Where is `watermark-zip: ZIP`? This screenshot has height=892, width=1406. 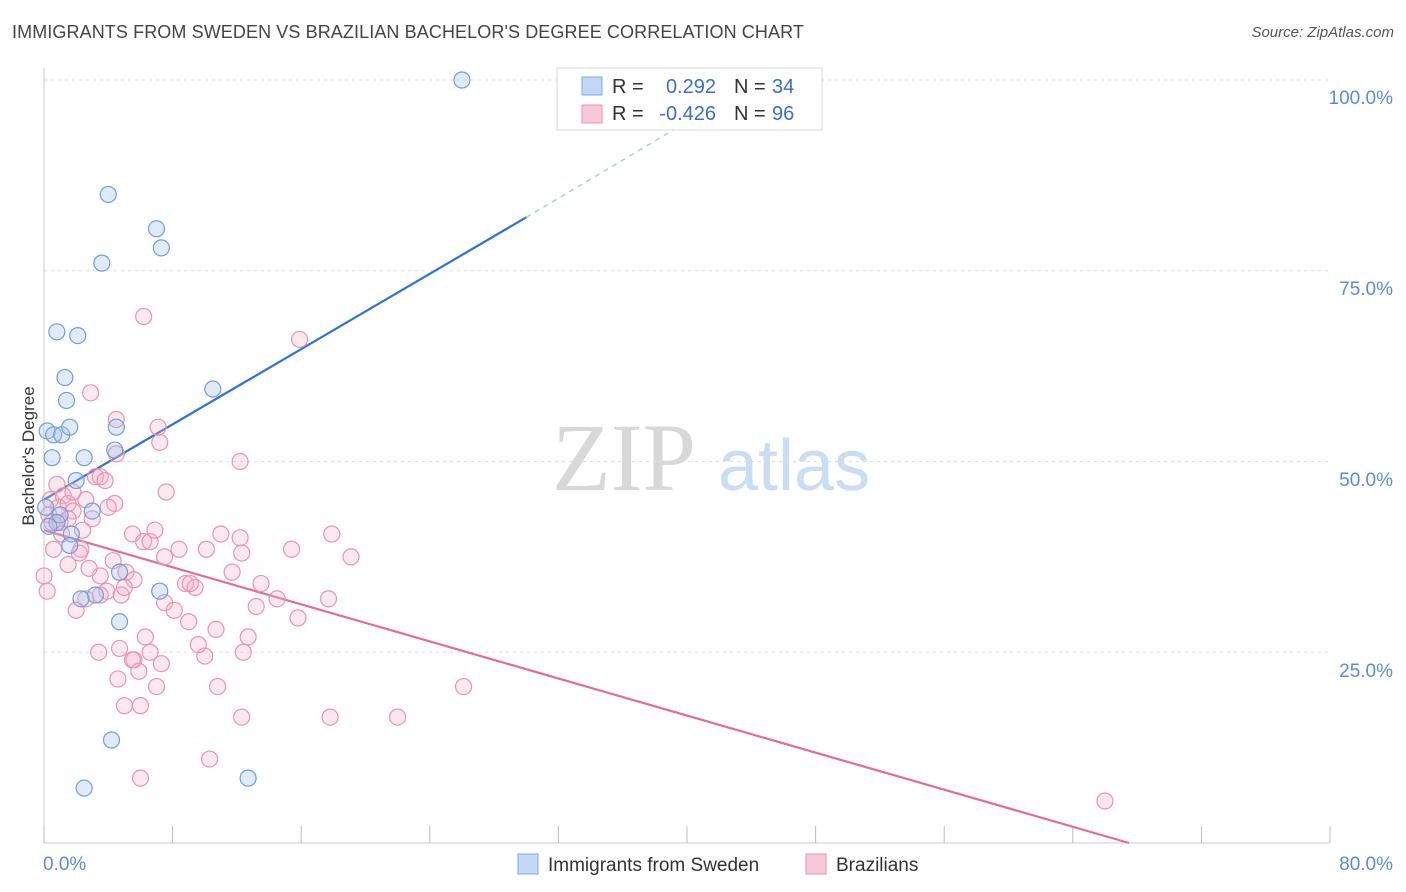
watermark-zip: ZIP is located at coordinates (624, 457).